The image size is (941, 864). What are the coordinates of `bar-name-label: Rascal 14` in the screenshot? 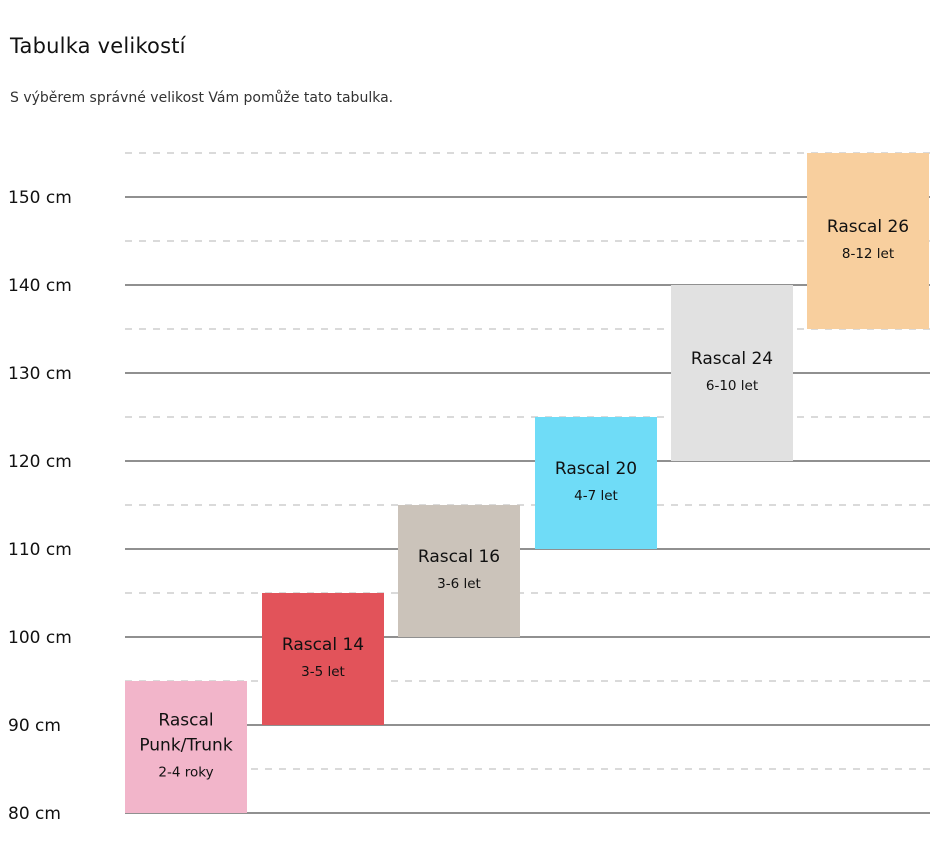 It's located at (323, 645).